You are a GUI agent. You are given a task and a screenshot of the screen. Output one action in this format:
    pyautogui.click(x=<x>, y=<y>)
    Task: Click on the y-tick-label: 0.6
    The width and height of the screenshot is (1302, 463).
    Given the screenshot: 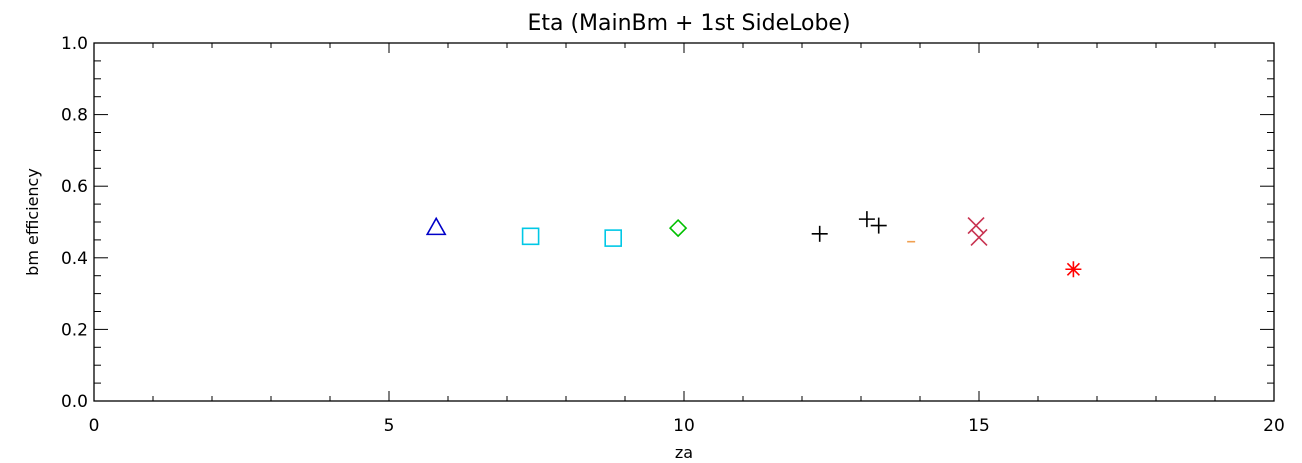 What is the action you would take?
    pyautogui.click(x=74, y=187)
    